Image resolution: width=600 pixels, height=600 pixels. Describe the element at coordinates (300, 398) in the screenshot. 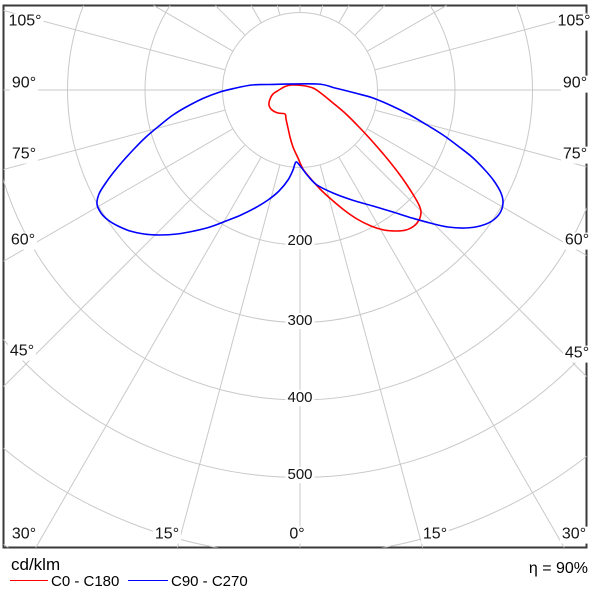

I see `ring-label-400: 400` at that location.